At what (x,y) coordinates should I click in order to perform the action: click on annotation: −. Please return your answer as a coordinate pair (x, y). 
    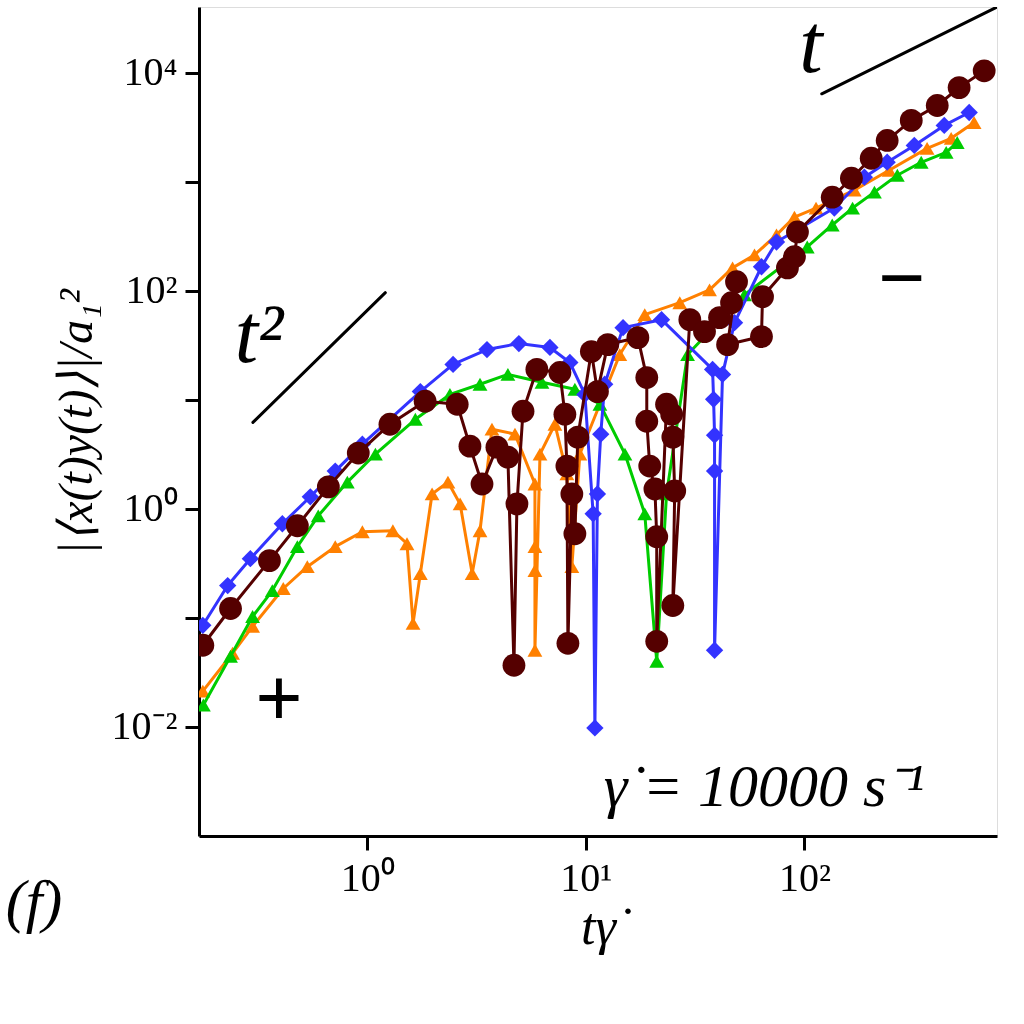
    Looking at the image, I should click on (902, 277).